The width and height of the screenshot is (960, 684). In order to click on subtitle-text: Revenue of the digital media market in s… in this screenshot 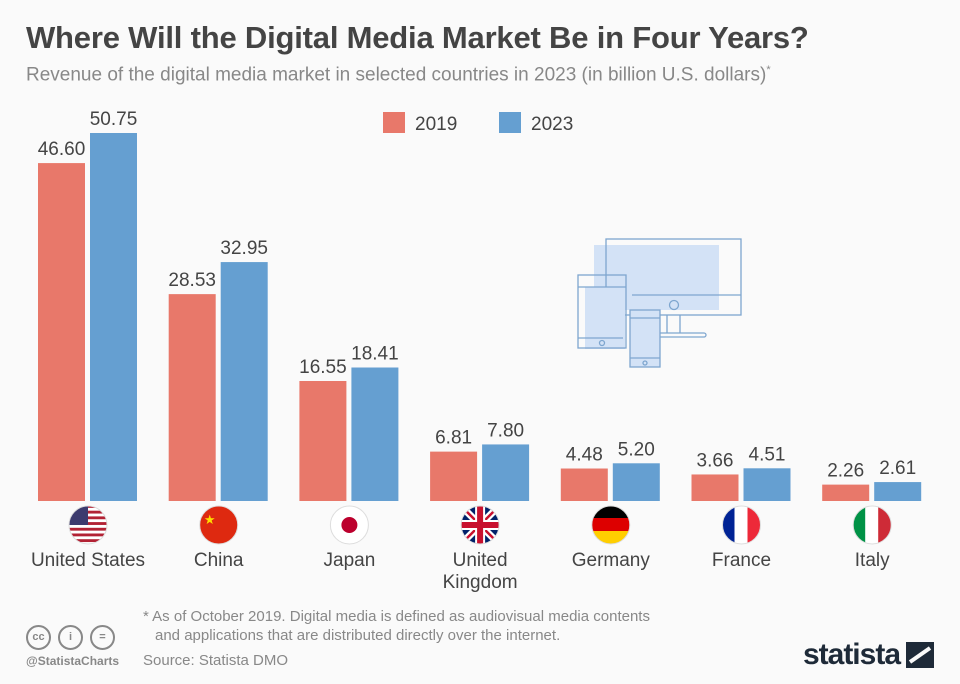, I will do `click(396, 75)`.